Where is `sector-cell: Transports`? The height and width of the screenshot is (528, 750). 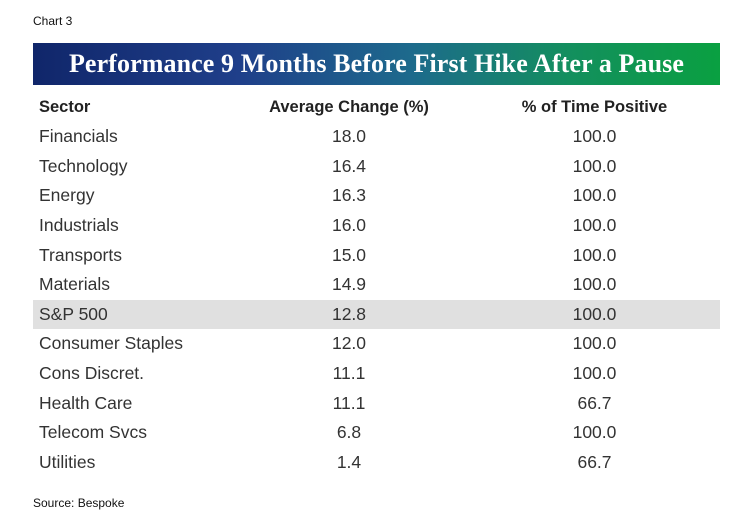
sector-cell: Transports is located at coordinates (80, 254).